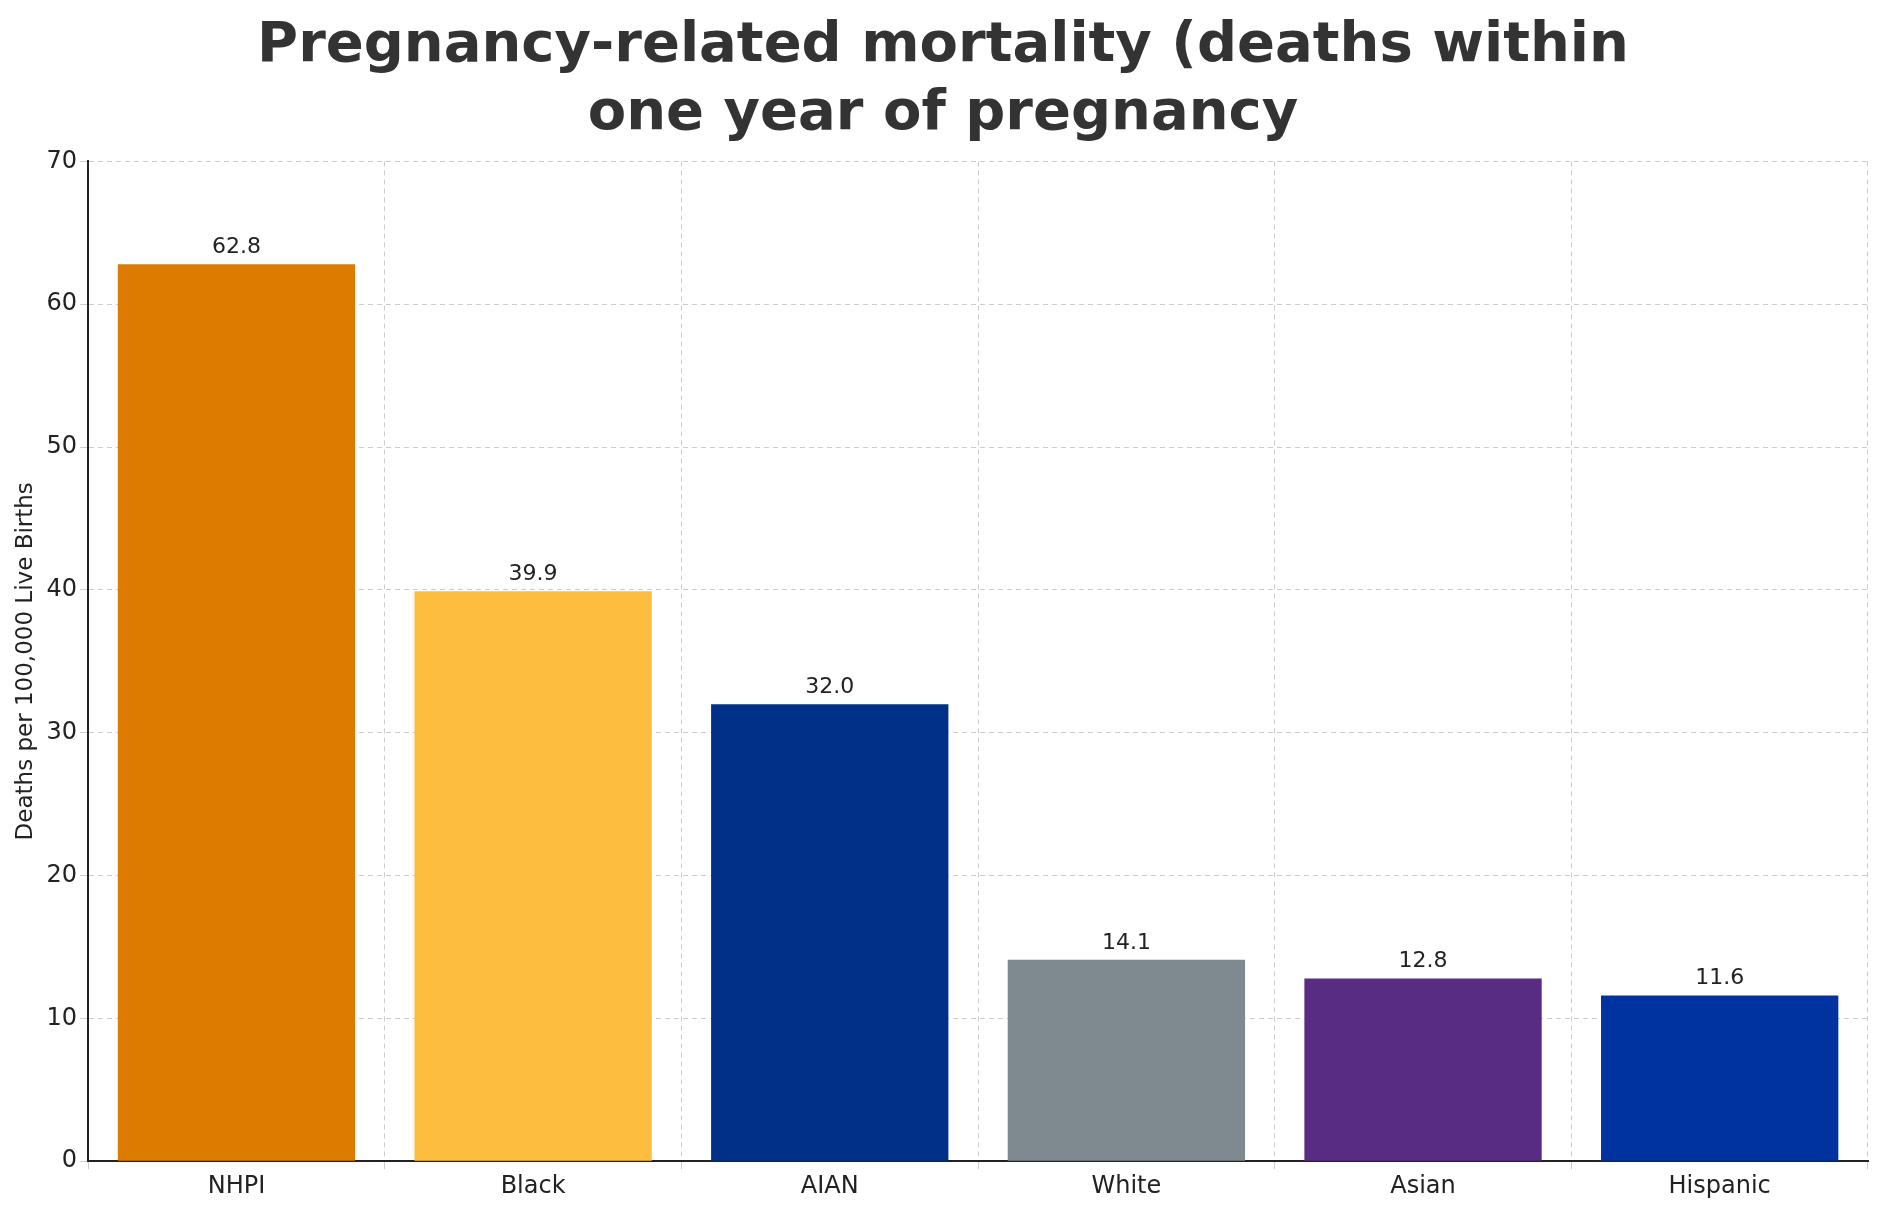 The height and width of the screenshot is (1226, 1886). I want to click on data-label: 12.8, so click(1423, 960).